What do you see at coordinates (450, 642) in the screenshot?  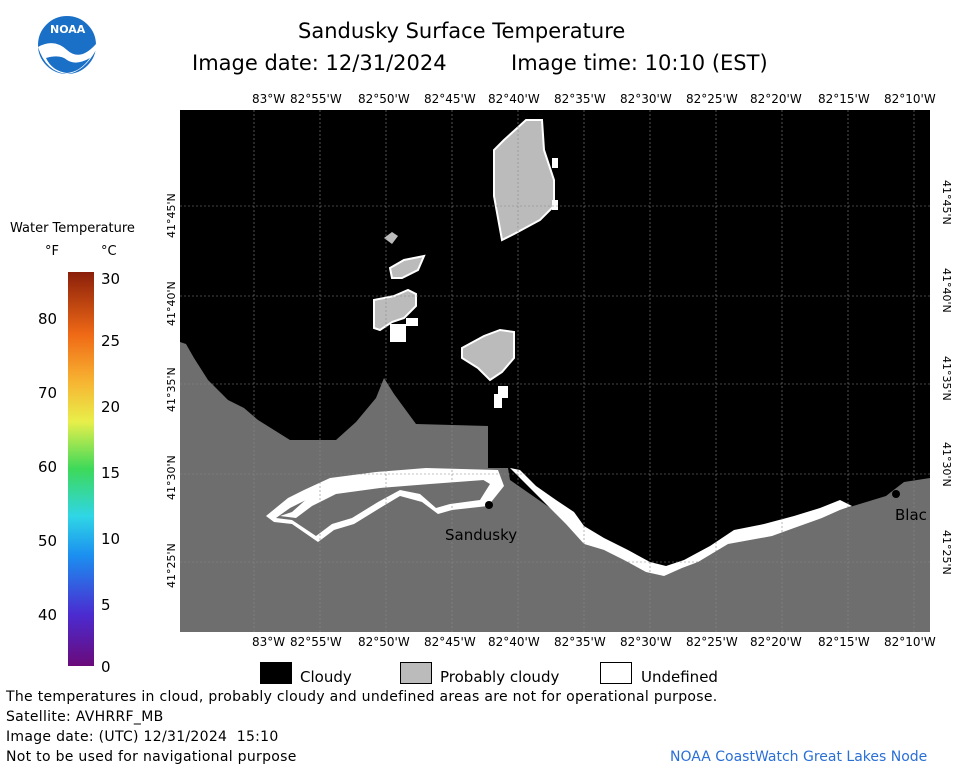 I see `lon-label-bottom: 82°45'W` at bounding box center [450, 642].